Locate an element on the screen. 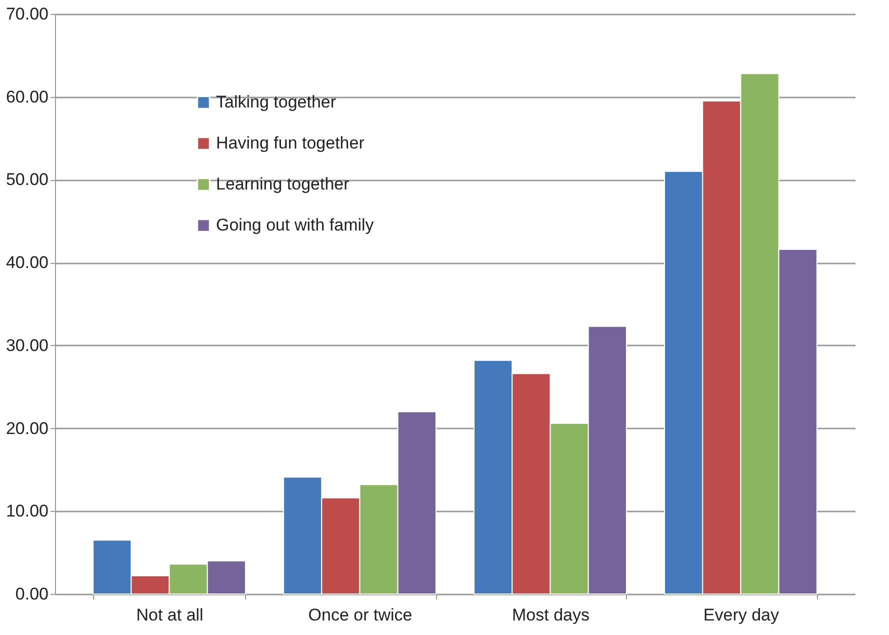 This screenshot has width=889, height=635. legend-label: Going out with family is located at coordinates (295, 225).